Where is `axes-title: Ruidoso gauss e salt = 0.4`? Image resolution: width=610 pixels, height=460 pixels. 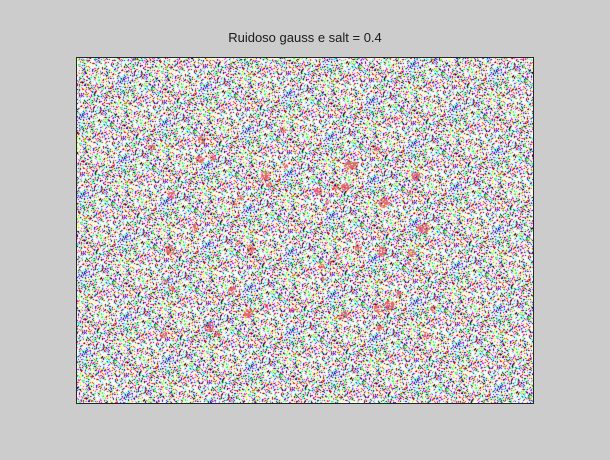
axes-title: Ruidoso gauss e salt = 0.4 is located at coordinates (305, 37).